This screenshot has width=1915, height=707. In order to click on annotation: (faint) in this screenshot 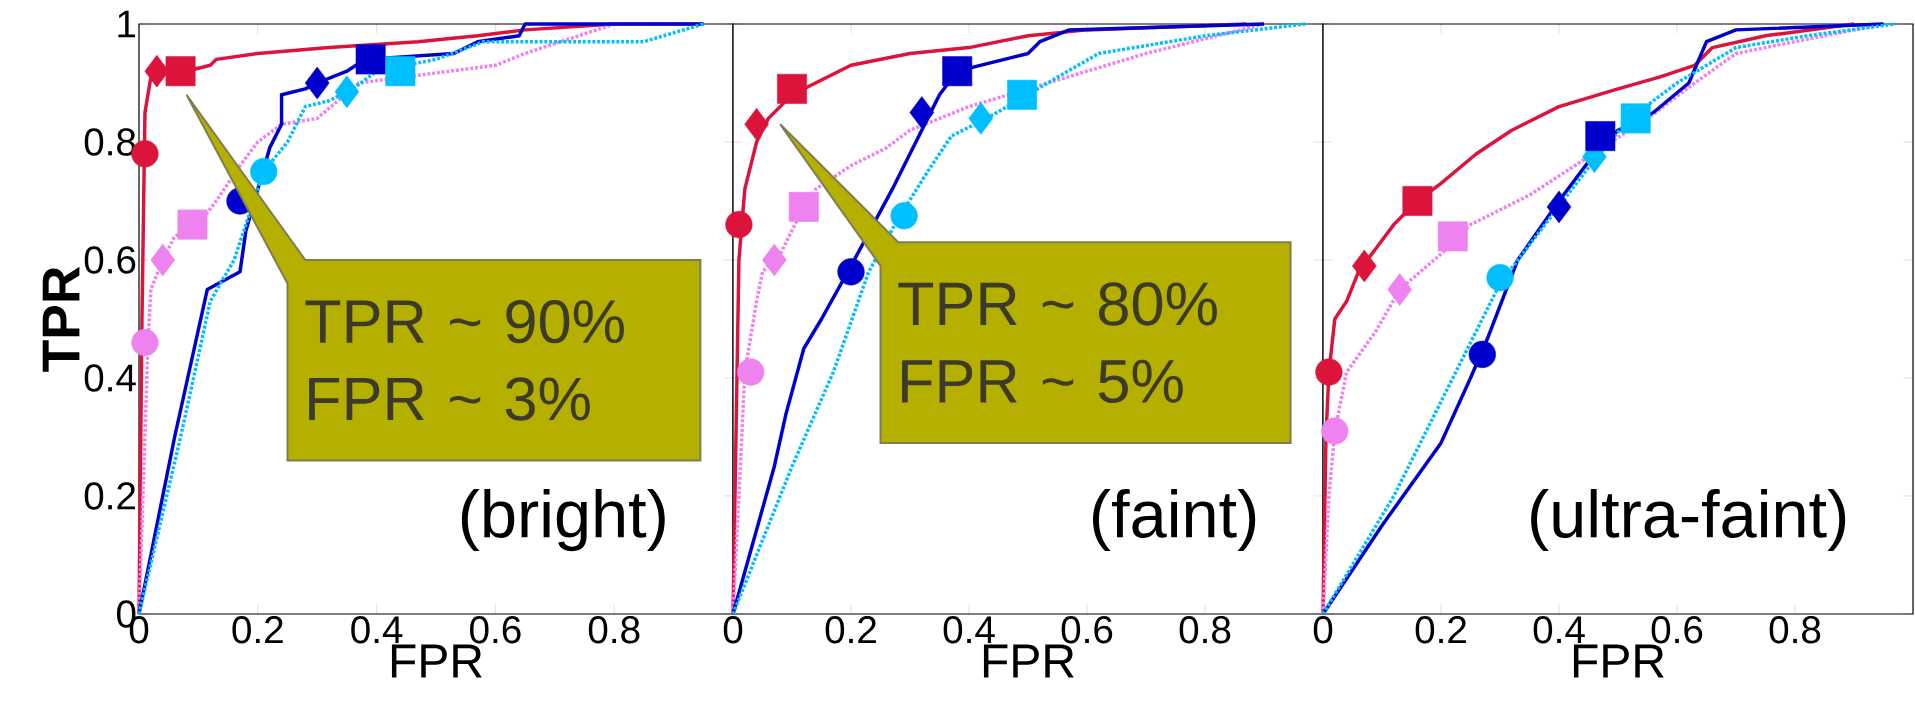, I will do `click(1174, 520)`.